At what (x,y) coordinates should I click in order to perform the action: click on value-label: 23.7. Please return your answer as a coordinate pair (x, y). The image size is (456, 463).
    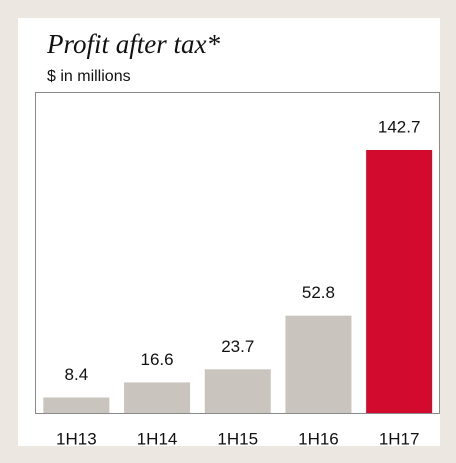
    Looking at the image, I should click on (237, 346).